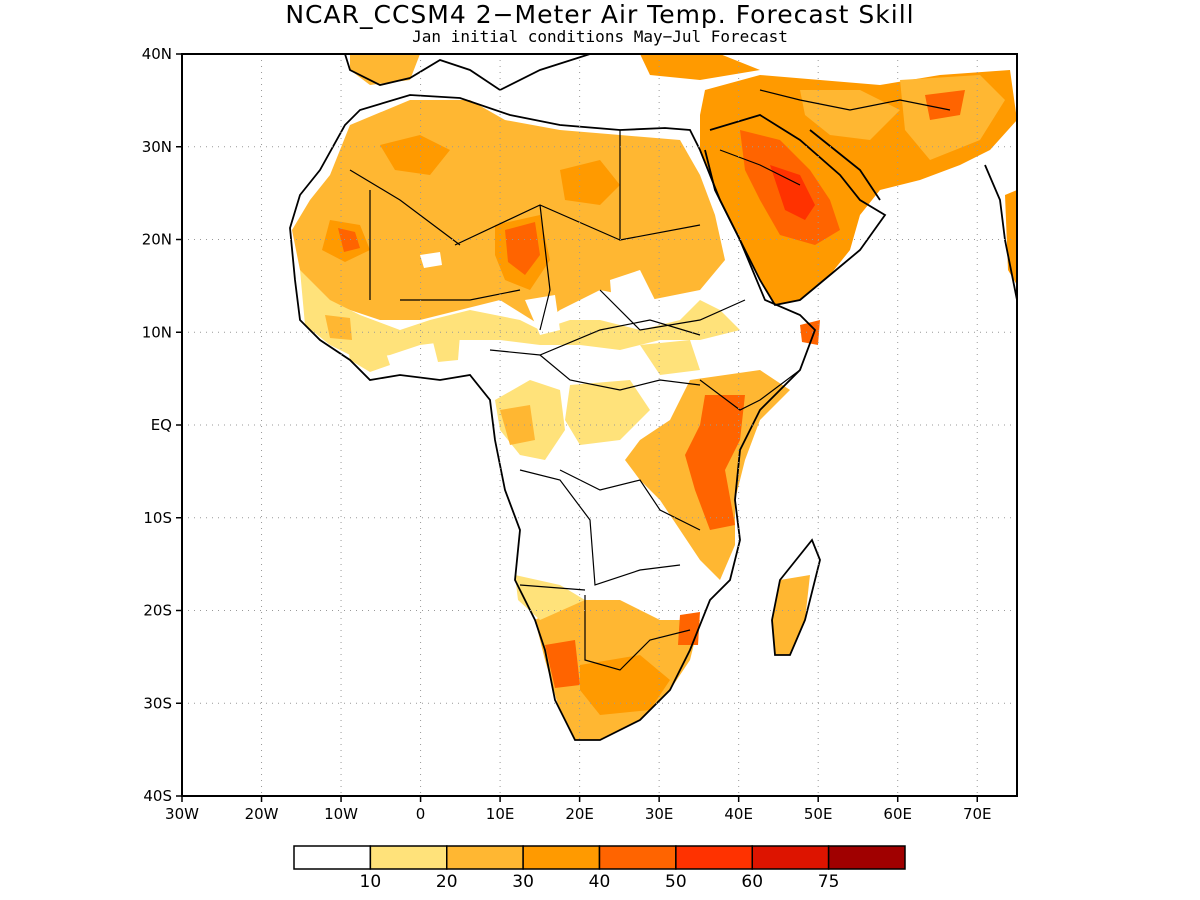 The image size is (1200, 900). I want to click on persian-gulf-coastline, so click(845, 165).